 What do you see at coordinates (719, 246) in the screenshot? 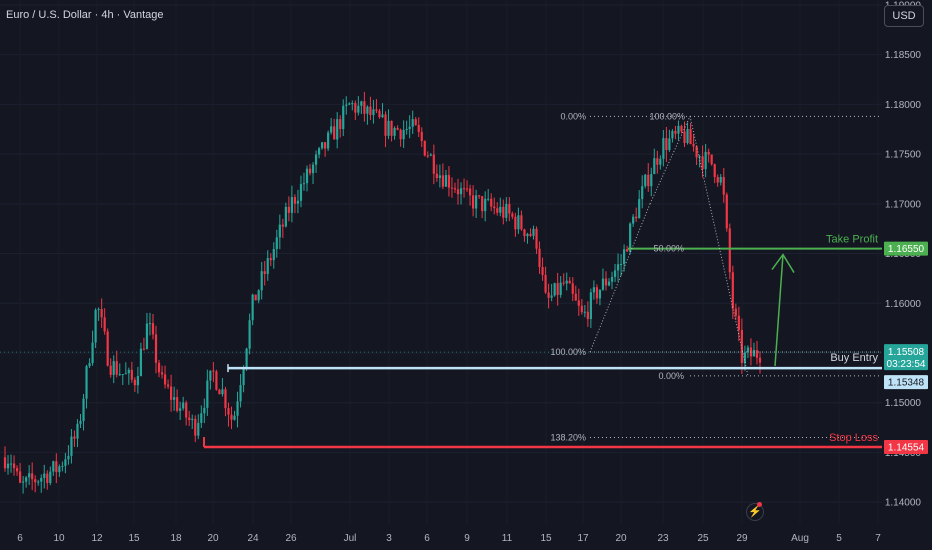
I see `pattern-leg` at bounding box center [719, 246].